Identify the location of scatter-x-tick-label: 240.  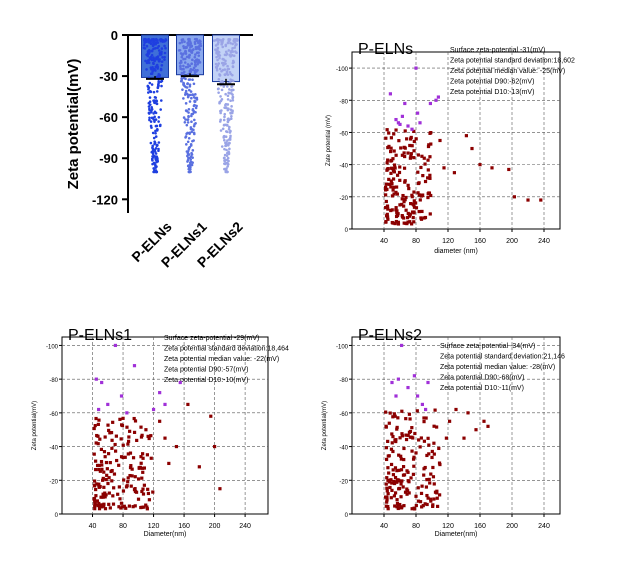
(245, 526).